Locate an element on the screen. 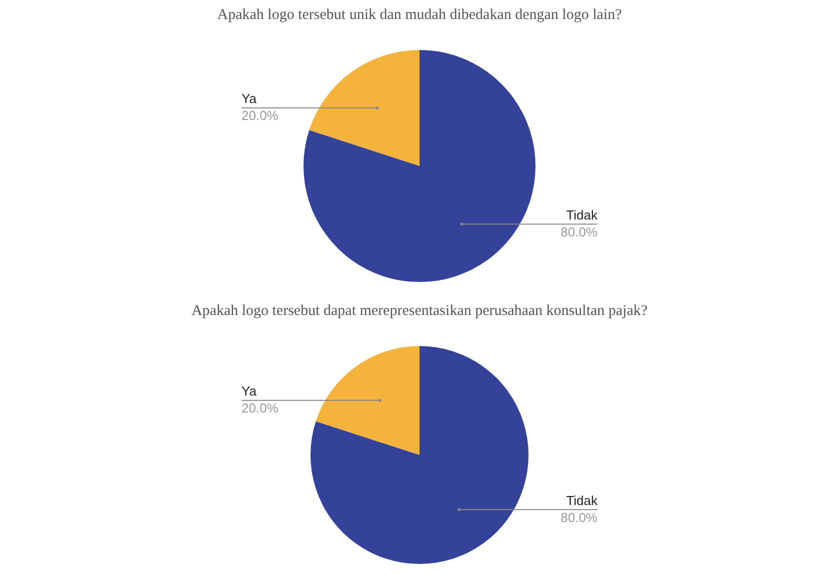 The height and width of the screenshot is (574, 839). chart-title: Apakah logo tersebut dapat merepresentasikan perusahaan konsultan pajak? is located at coordinates (419, 310).